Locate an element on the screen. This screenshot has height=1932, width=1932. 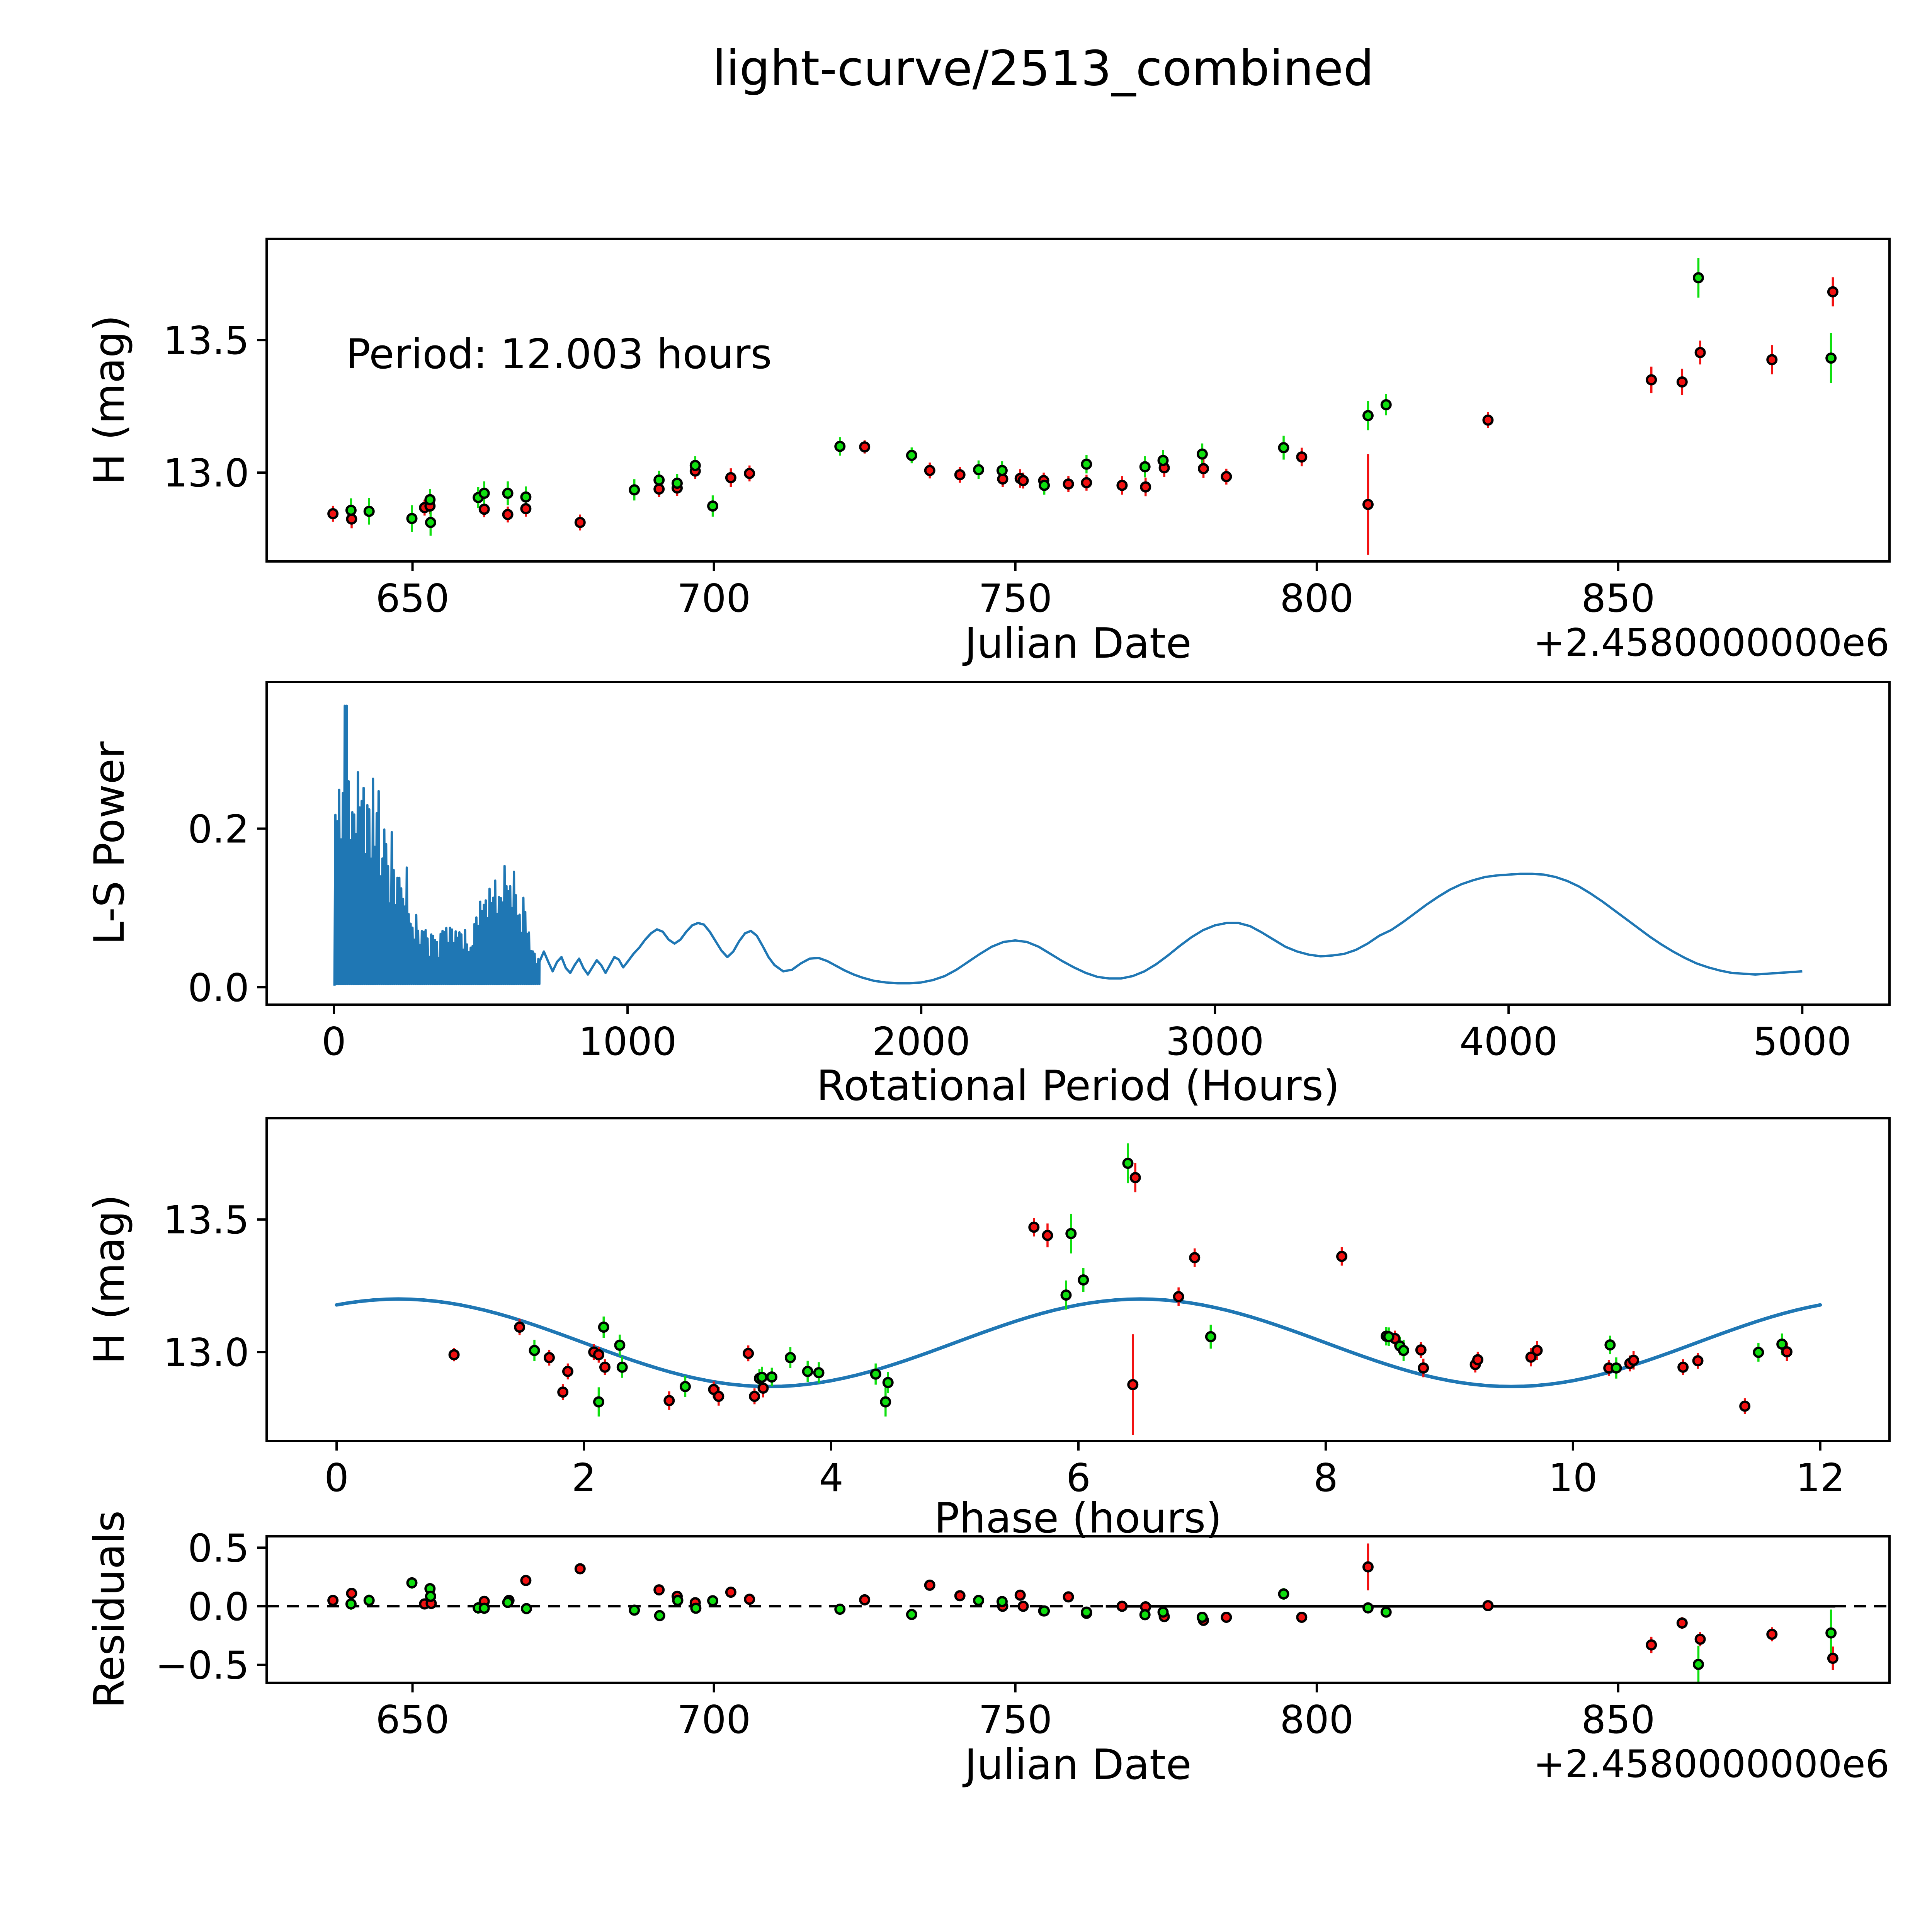
ylabel-h-mag-top: H (mag) is located at coordinates (110, 400).